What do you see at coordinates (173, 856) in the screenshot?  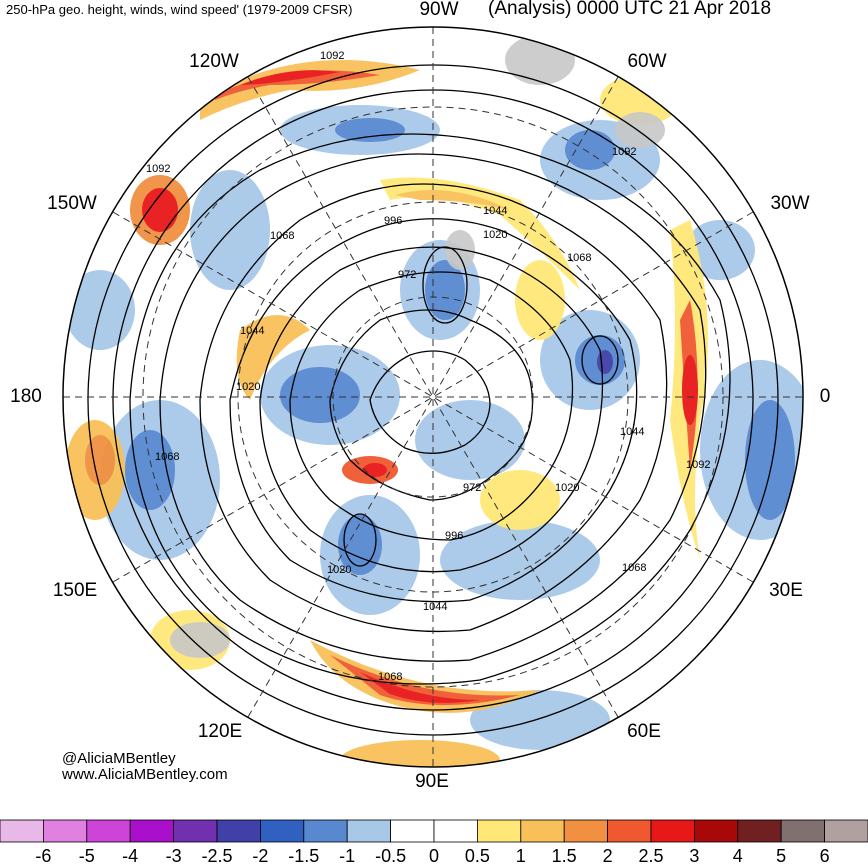 I see `colorbar-tick-label: -3` at bounding box center [173, 856].